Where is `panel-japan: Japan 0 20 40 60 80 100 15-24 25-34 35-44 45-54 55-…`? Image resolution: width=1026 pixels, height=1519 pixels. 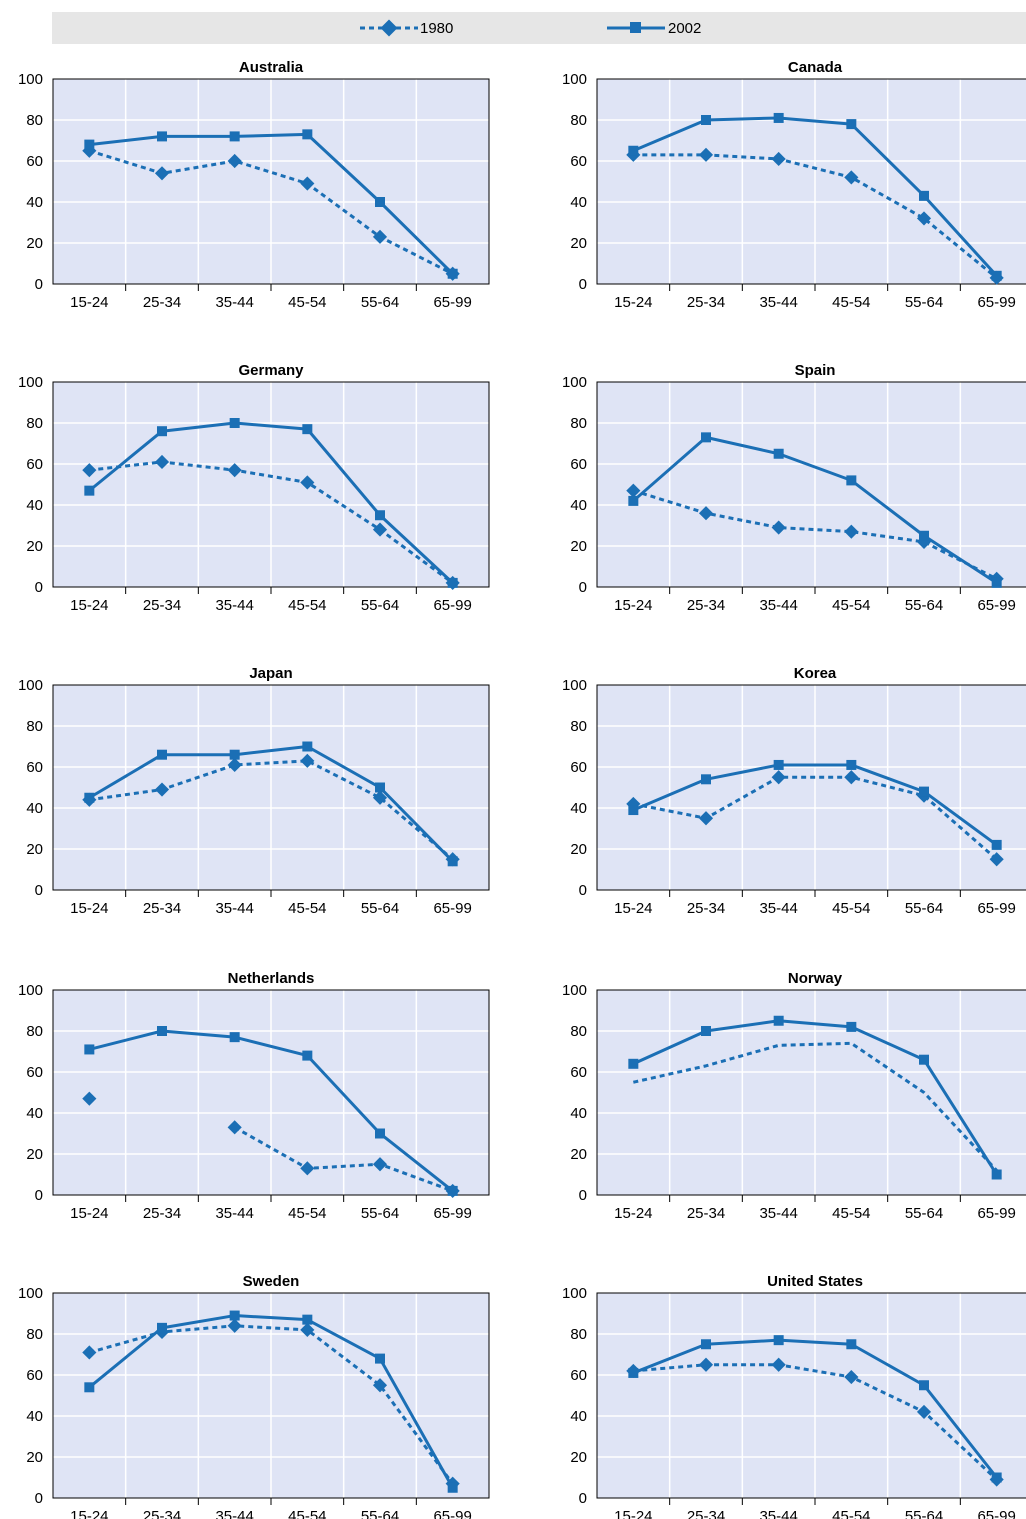 panel-japan: Japan 0 20 40 60 80 100 15-24 25-34 35-44 45-54 55-… is located at coordinates (254, 791).